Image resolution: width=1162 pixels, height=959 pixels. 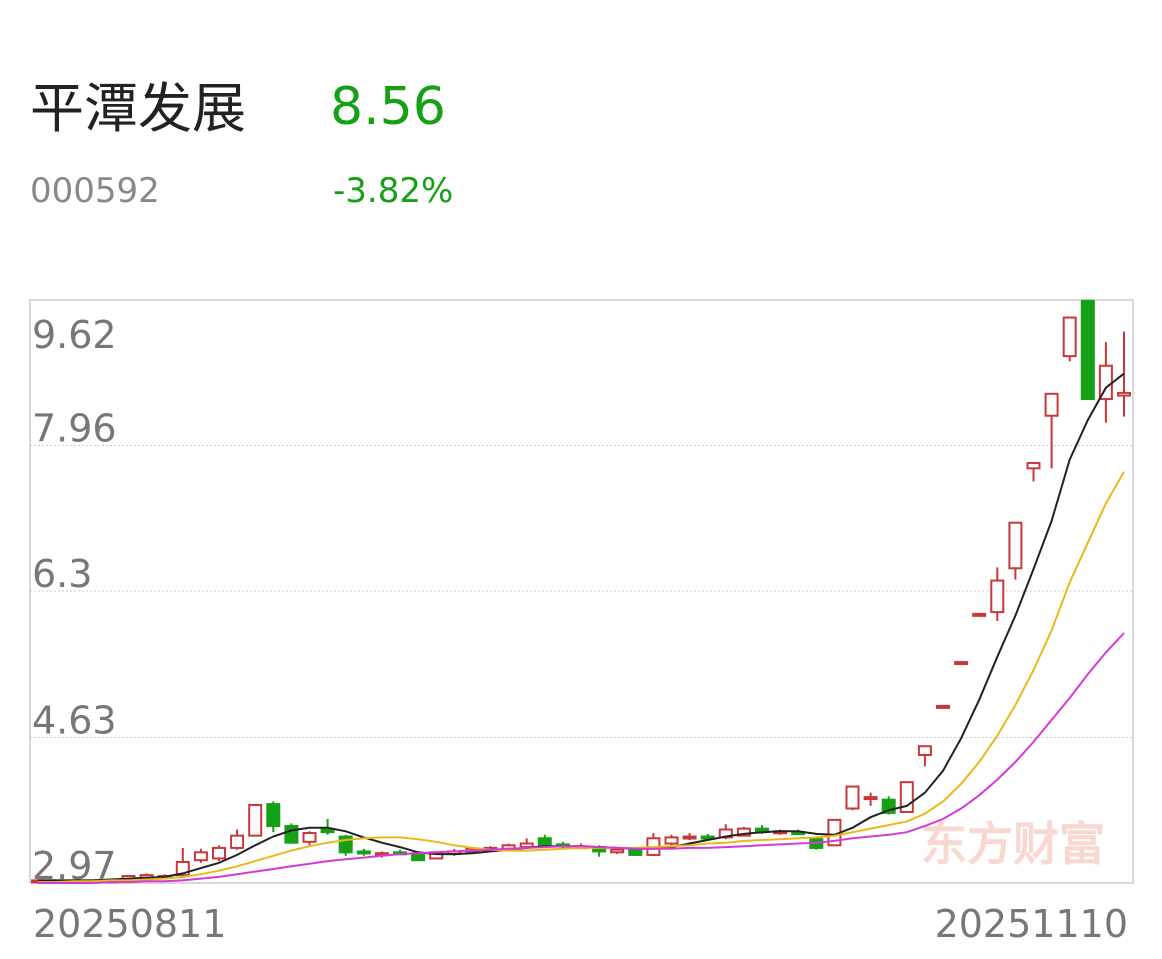 I want to click on stock-name: 平潭发展, so click(x=138, y=108).